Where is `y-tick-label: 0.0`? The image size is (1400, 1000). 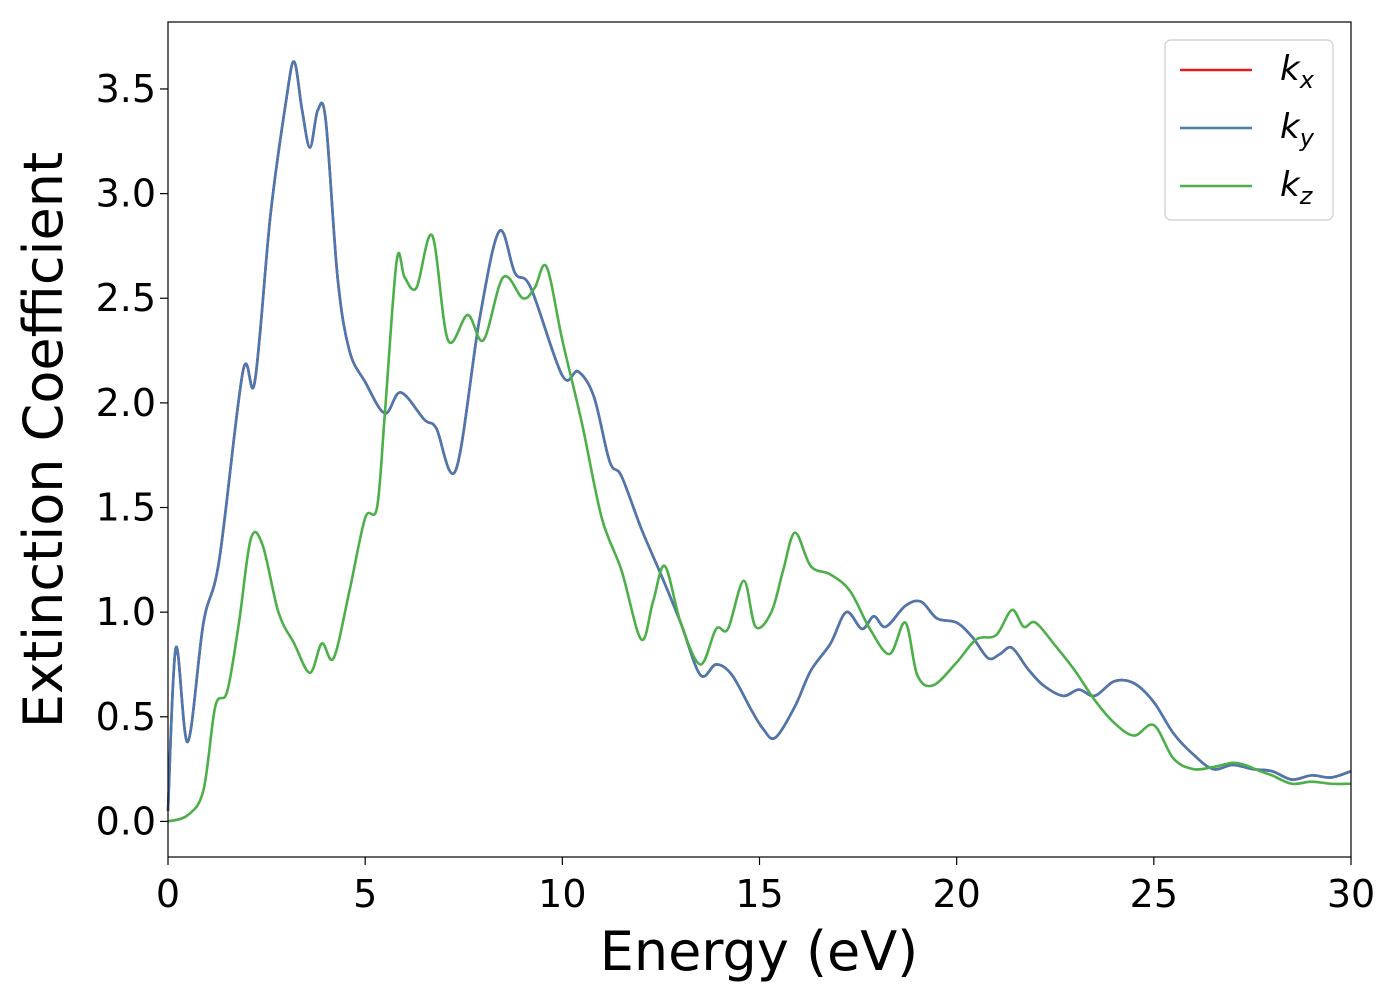
y-tick-label: 0.0 is located at coordinates (126, 821).